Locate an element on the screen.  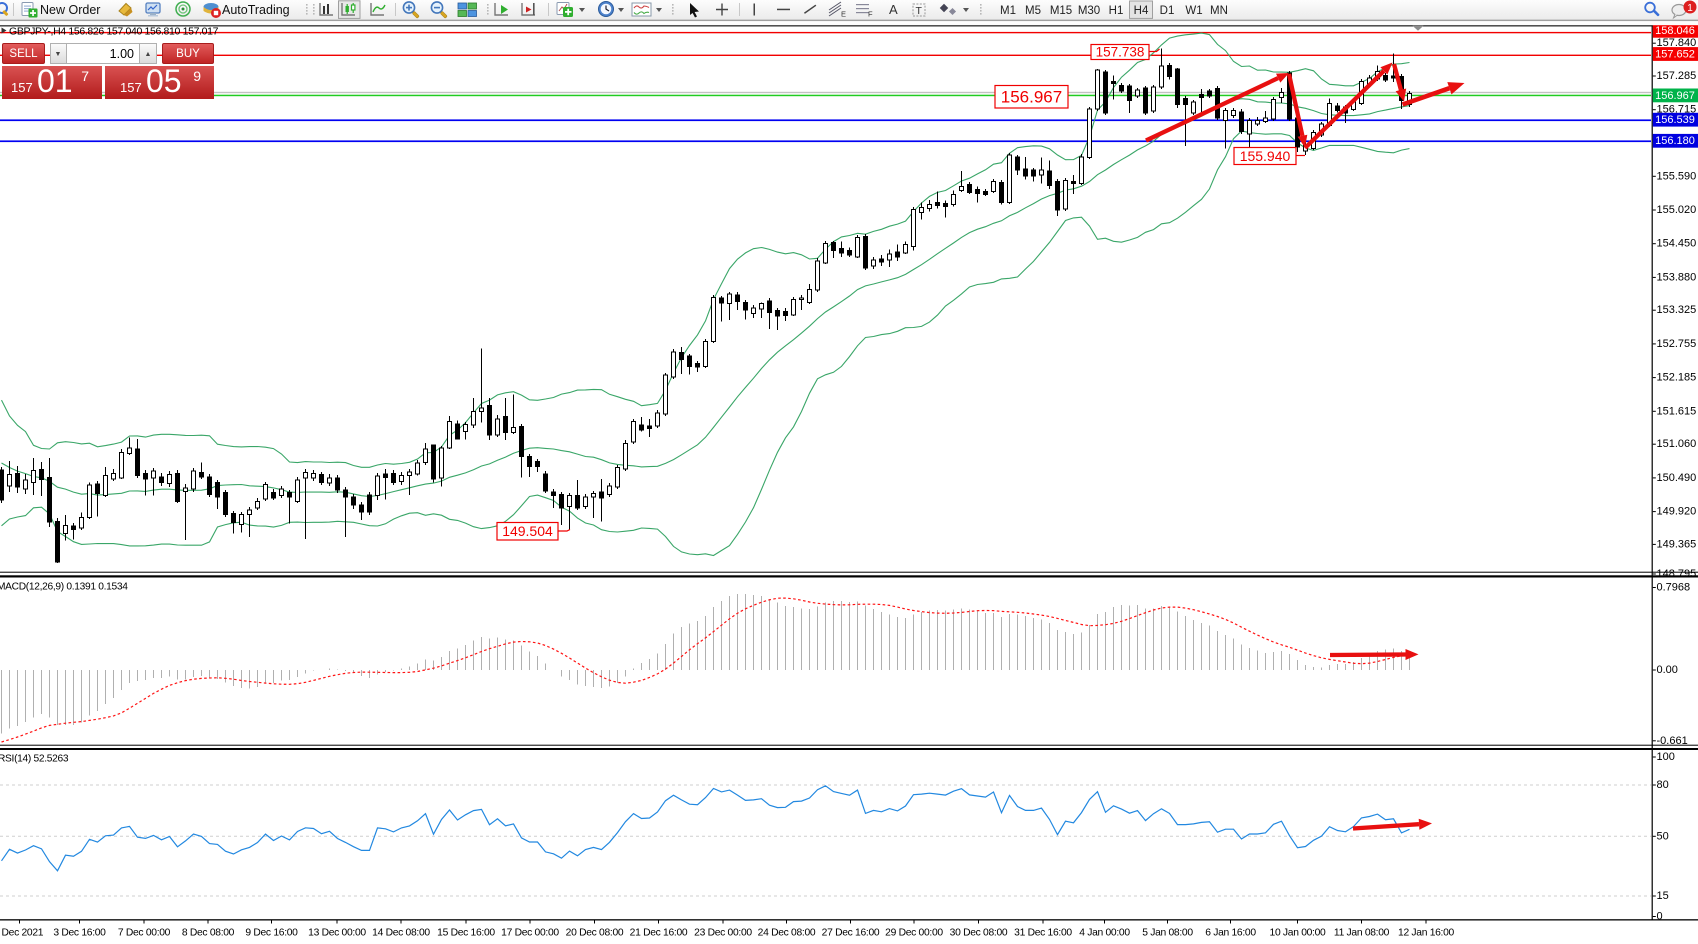
svg-text: 149.365 is located at coordinates (1677, 544).